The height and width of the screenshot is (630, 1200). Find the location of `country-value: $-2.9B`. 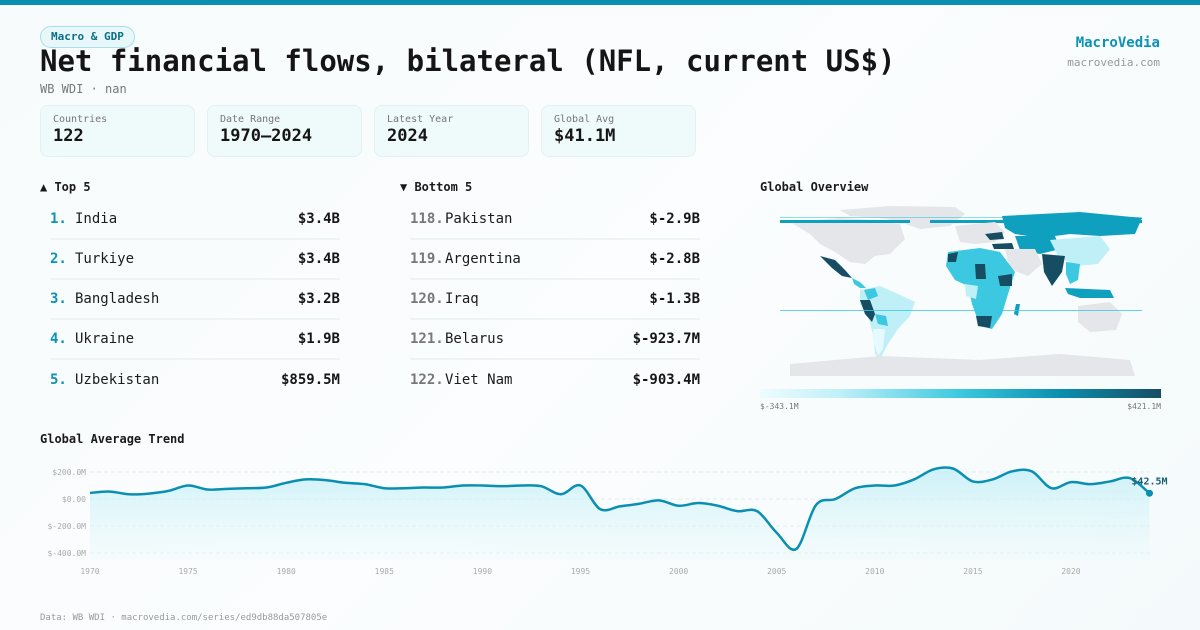

country-value: $-2.9B is located at coordinates (674, 219).